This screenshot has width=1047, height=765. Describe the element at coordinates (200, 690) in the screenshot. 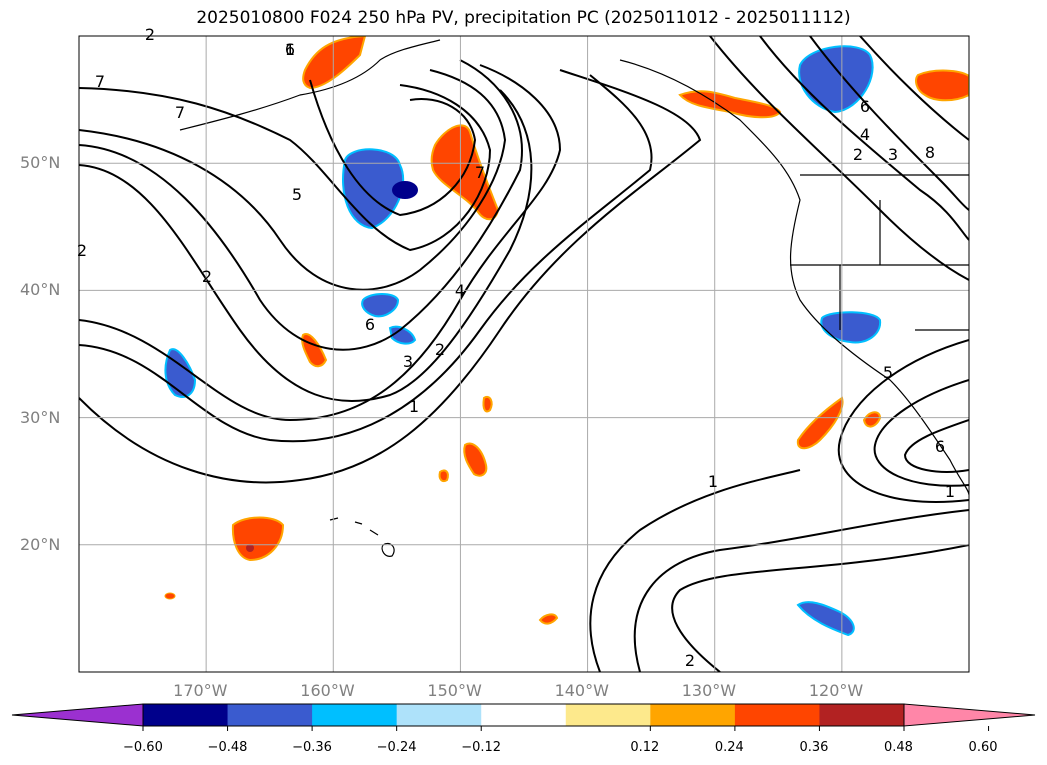

I see `lon-tick-label: 170°W` at that location.